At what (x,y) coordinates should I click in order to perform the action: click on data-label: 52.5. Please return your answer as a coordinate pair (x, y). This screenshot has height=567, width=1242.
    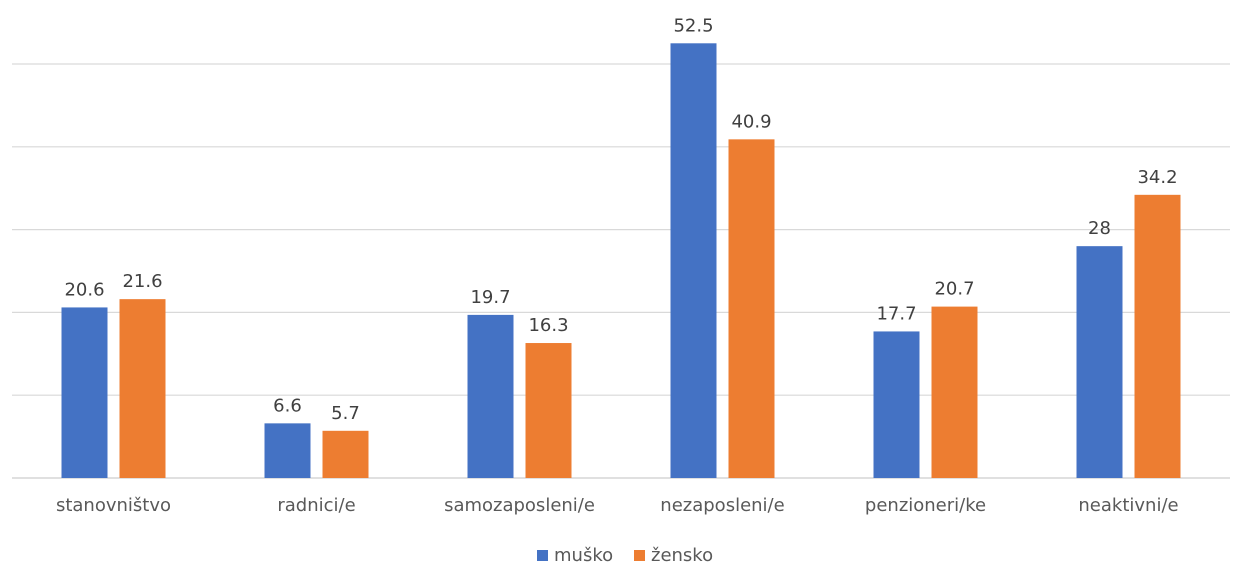
    Looking at the image, I should click on (693, 25).